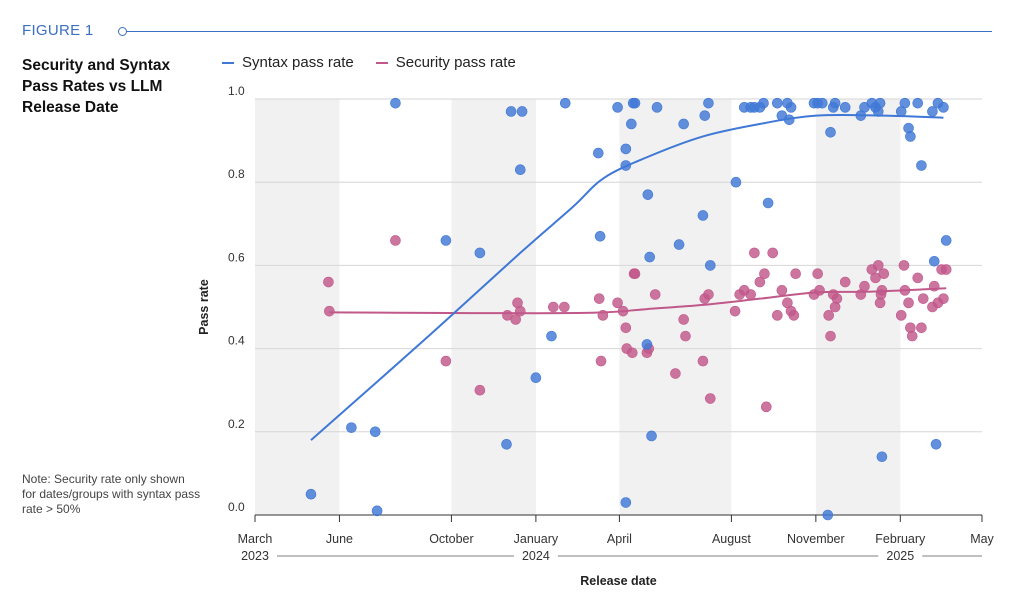 The width and height of the screenshot is (1024, 604). Describe the element at coordinates (288, 62) in the screenshot. I see `legend-item-syntax: Syntax pass rate` at that location.